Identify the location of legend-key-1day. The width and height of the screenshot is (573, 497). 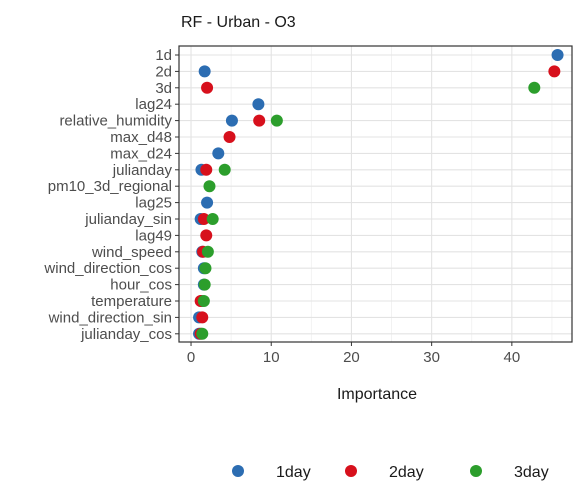
(238, 471).